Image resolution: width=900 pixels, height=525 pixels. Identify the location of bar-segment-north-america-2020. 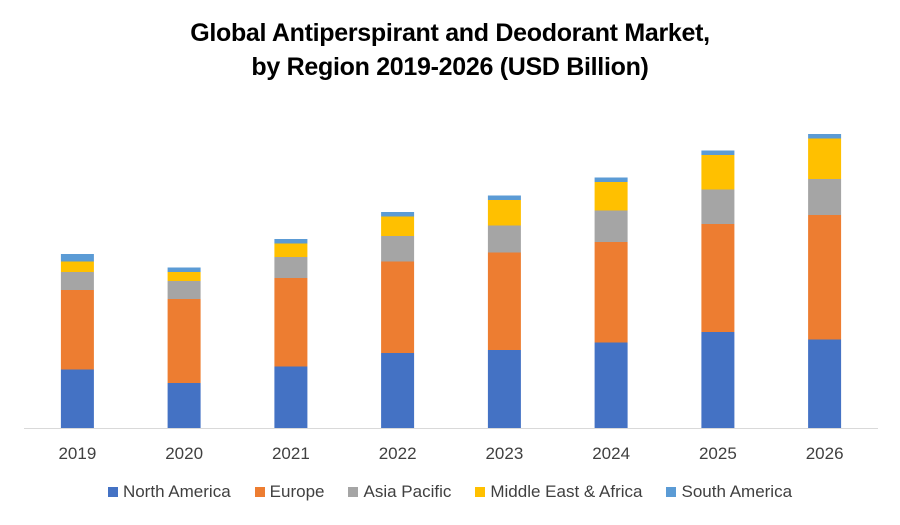
(184, 405).